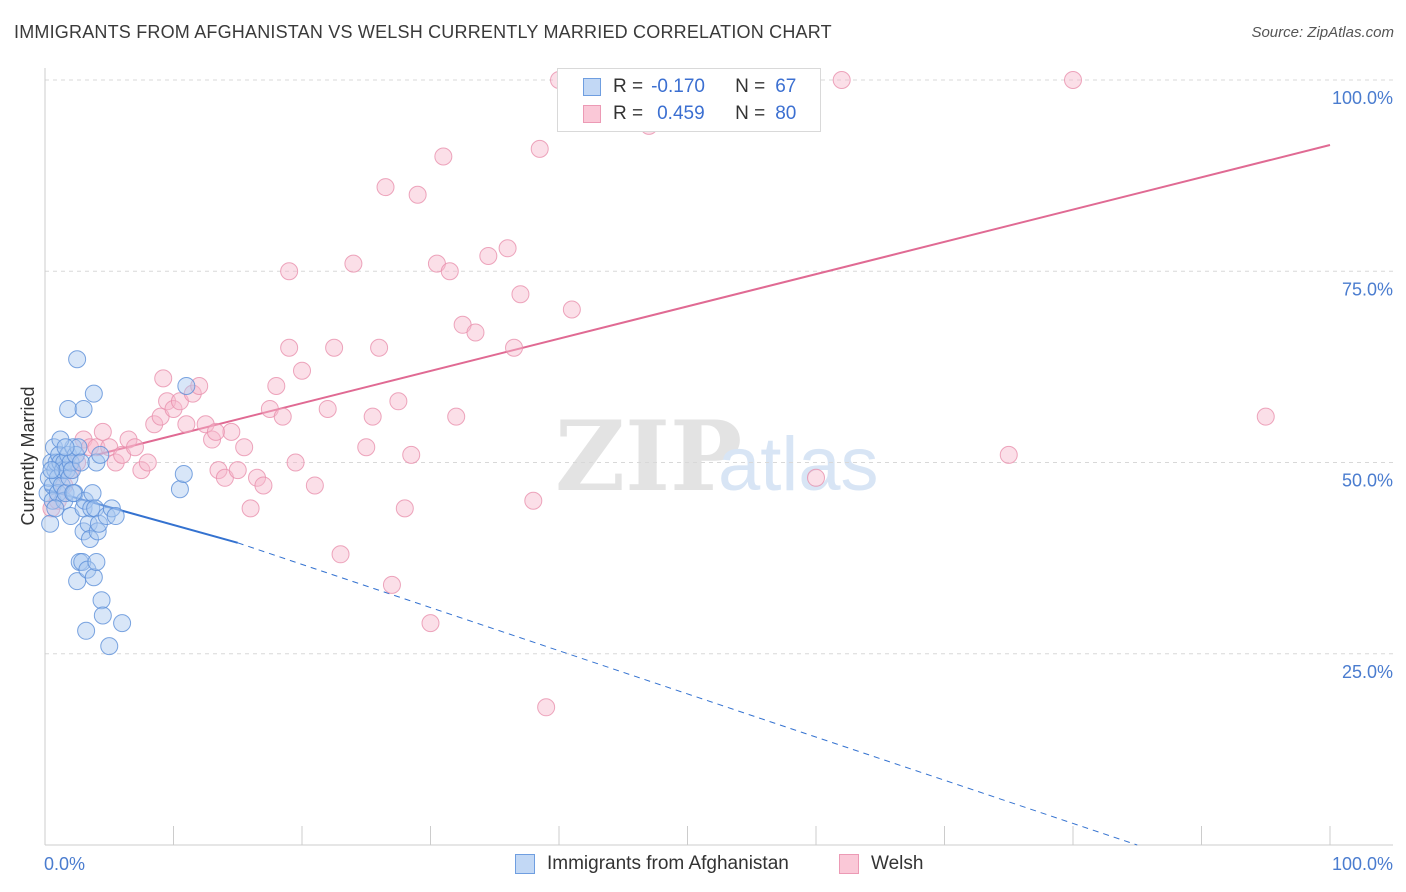  What do you see at coordinates (786, 86) in the screenshot?
I see `legend-n-value: 67` at bounding box center [786, 86].